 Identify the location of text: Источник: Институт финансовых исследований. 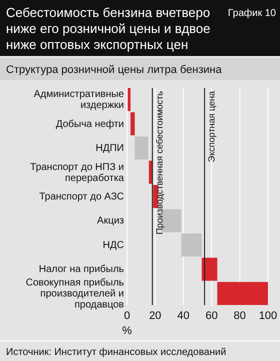
(116, 352).